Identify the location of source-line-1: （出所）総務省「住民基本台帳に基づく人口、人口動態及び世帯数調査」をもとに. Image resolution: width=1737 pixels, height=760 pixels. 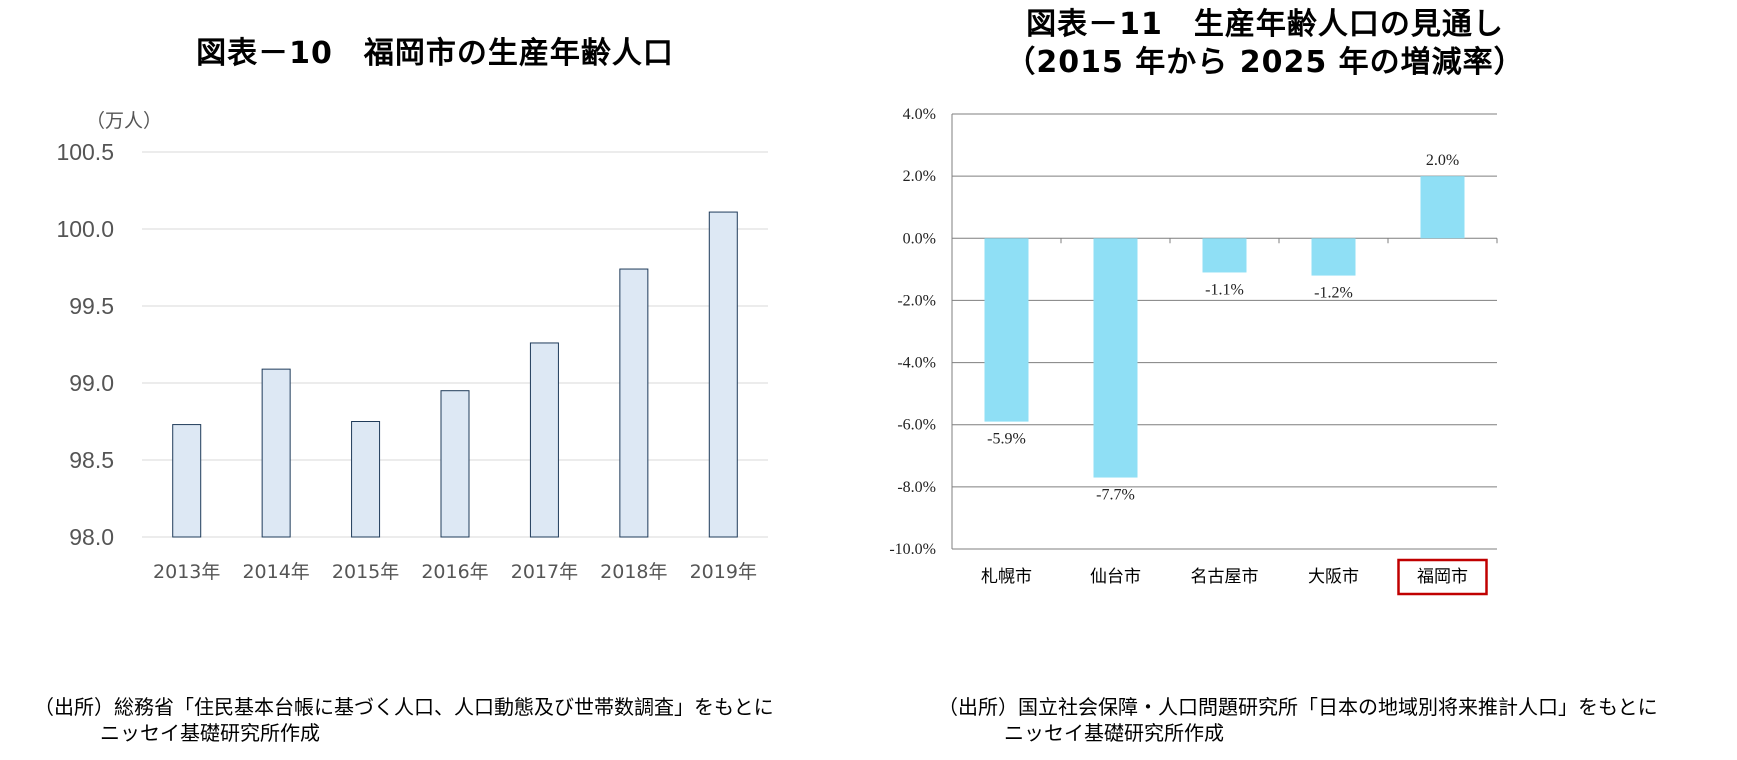
(404, 707).